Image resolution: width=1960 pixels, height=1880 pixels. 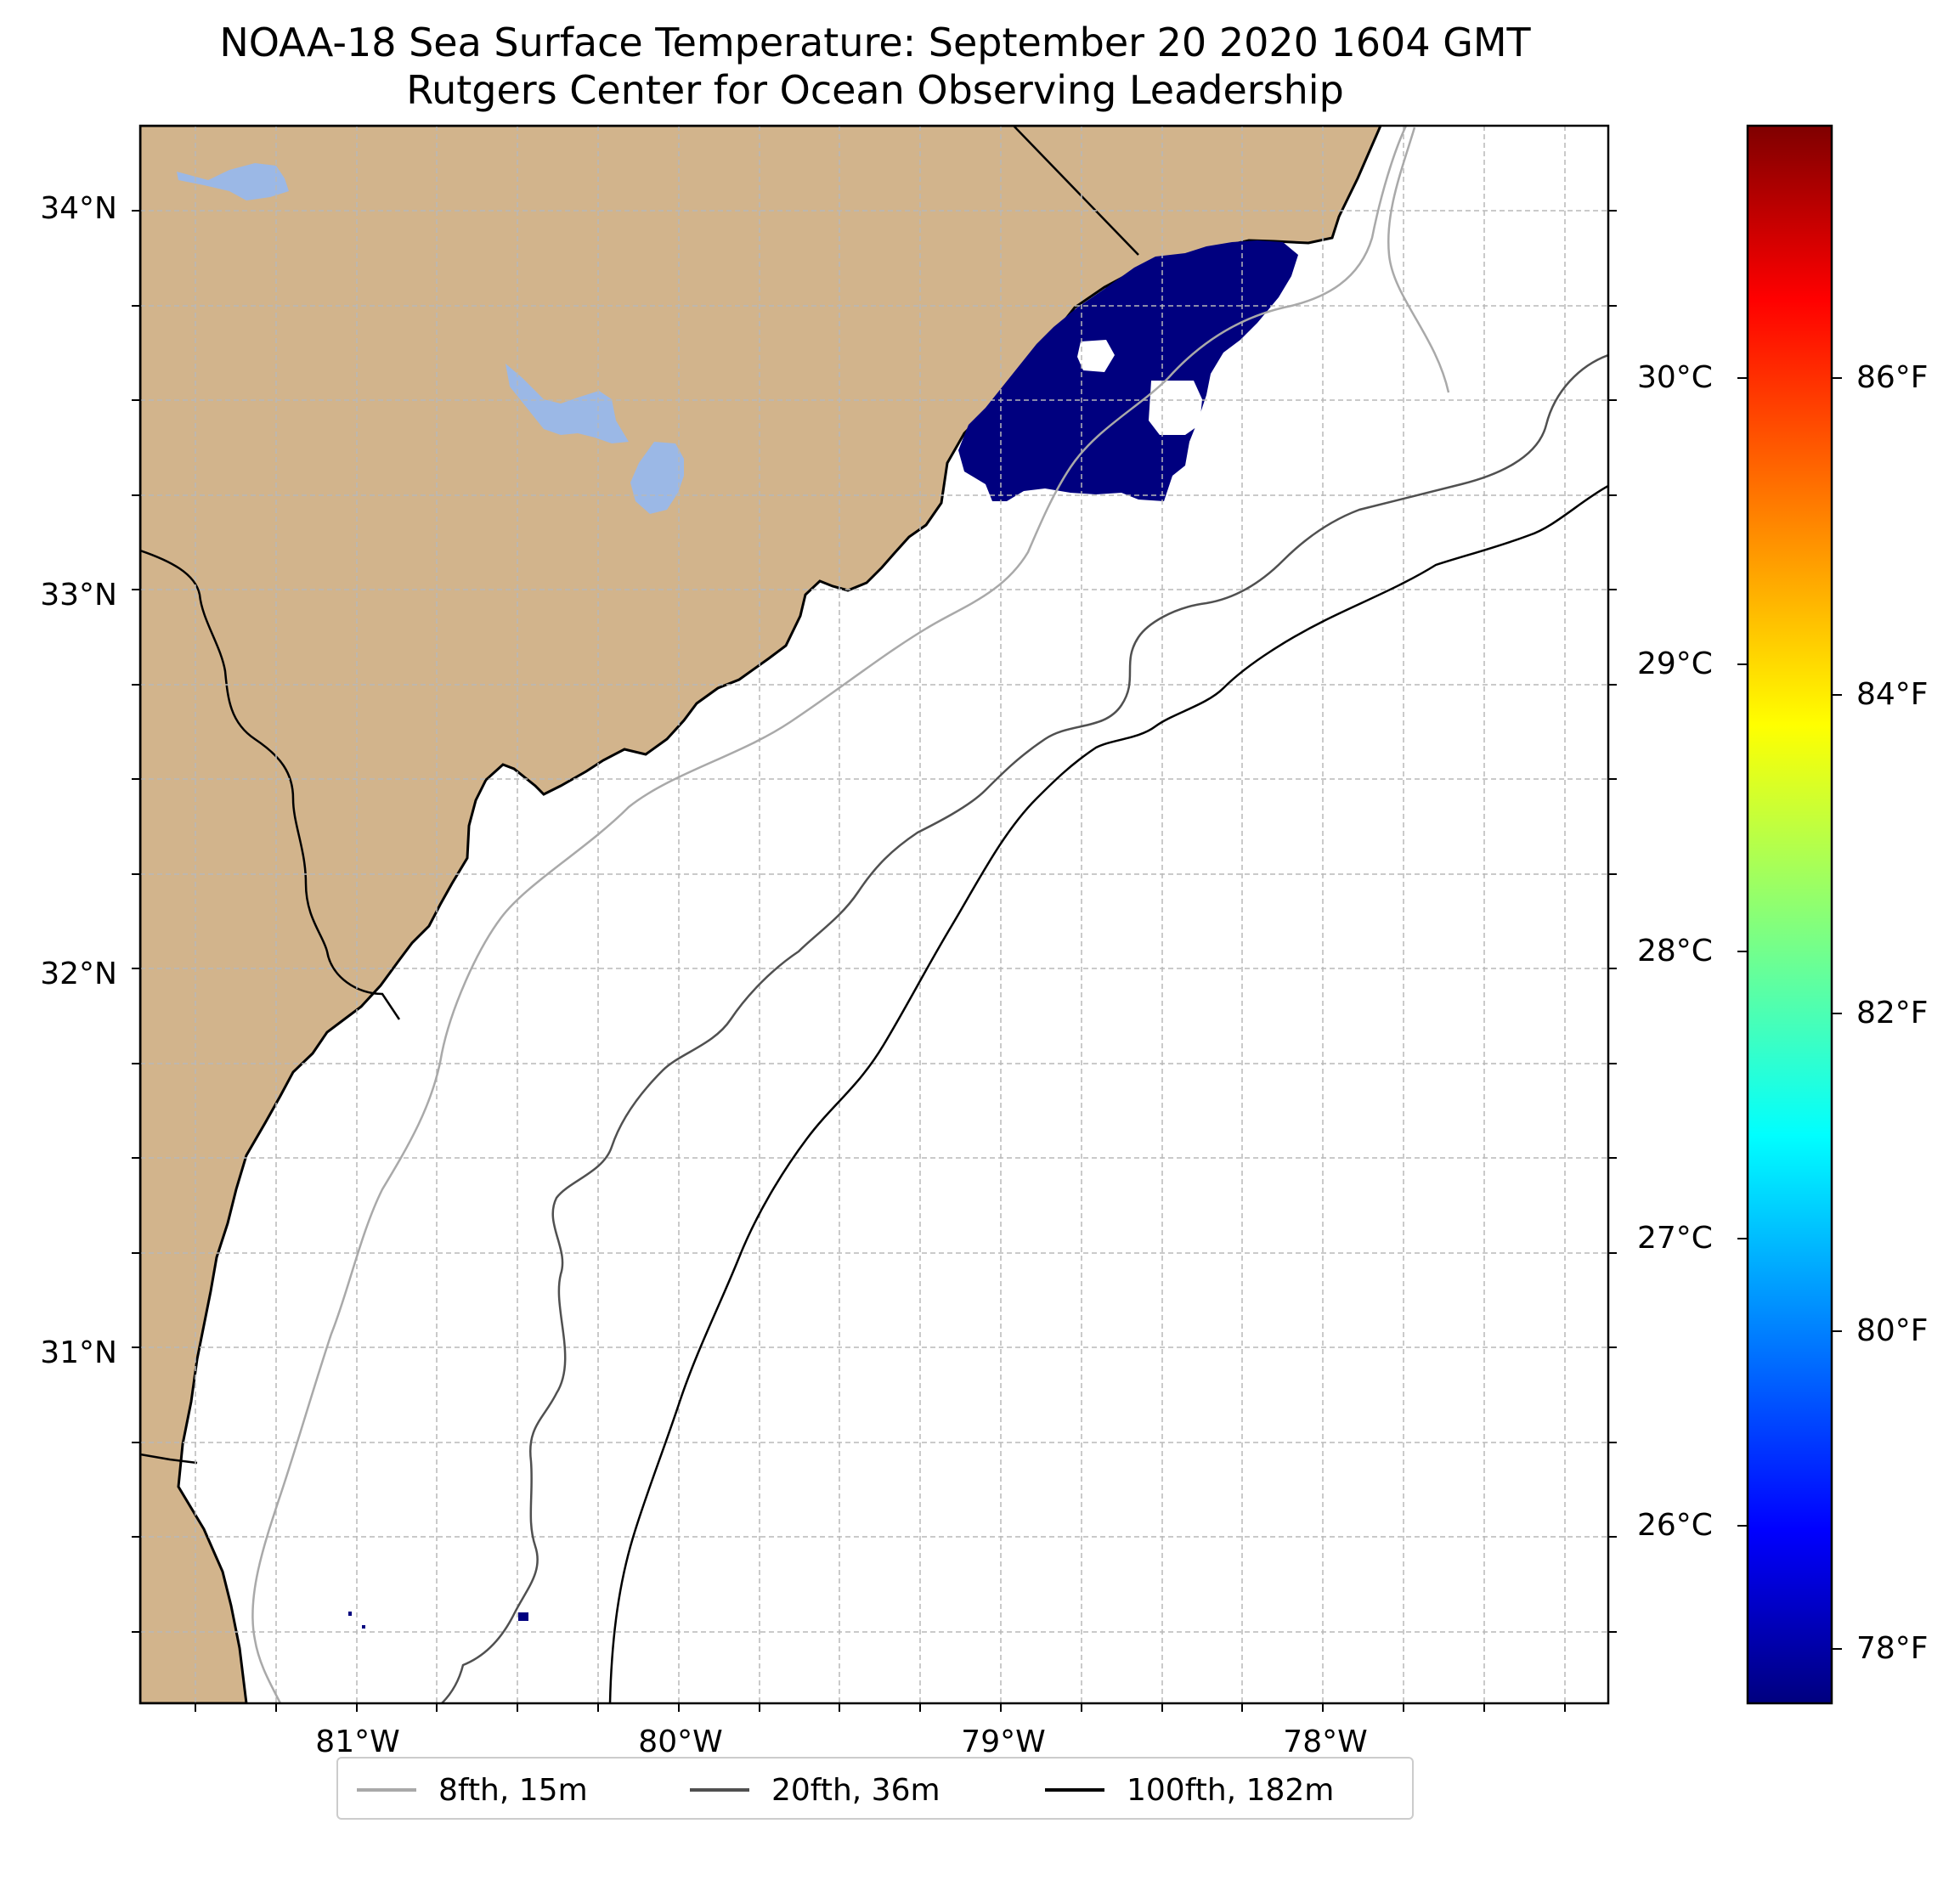 What do you see at coordinates (681, 1742) in the screenshot?
I see `lon-label-80w: 80°W` at bounding box center [681, 1742].